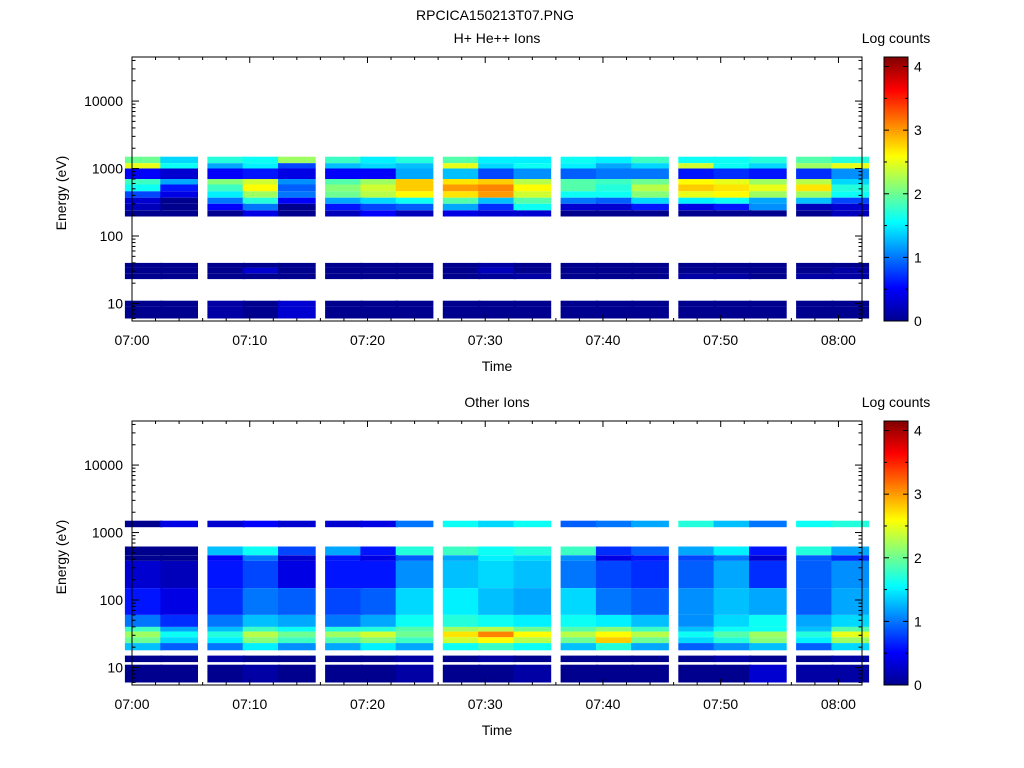 The width and height of the screenshot is (1024, 768). Describe the element at coordinates (485, 340) in the screenshot. I see `x-tick-label: 07:30` at that location.